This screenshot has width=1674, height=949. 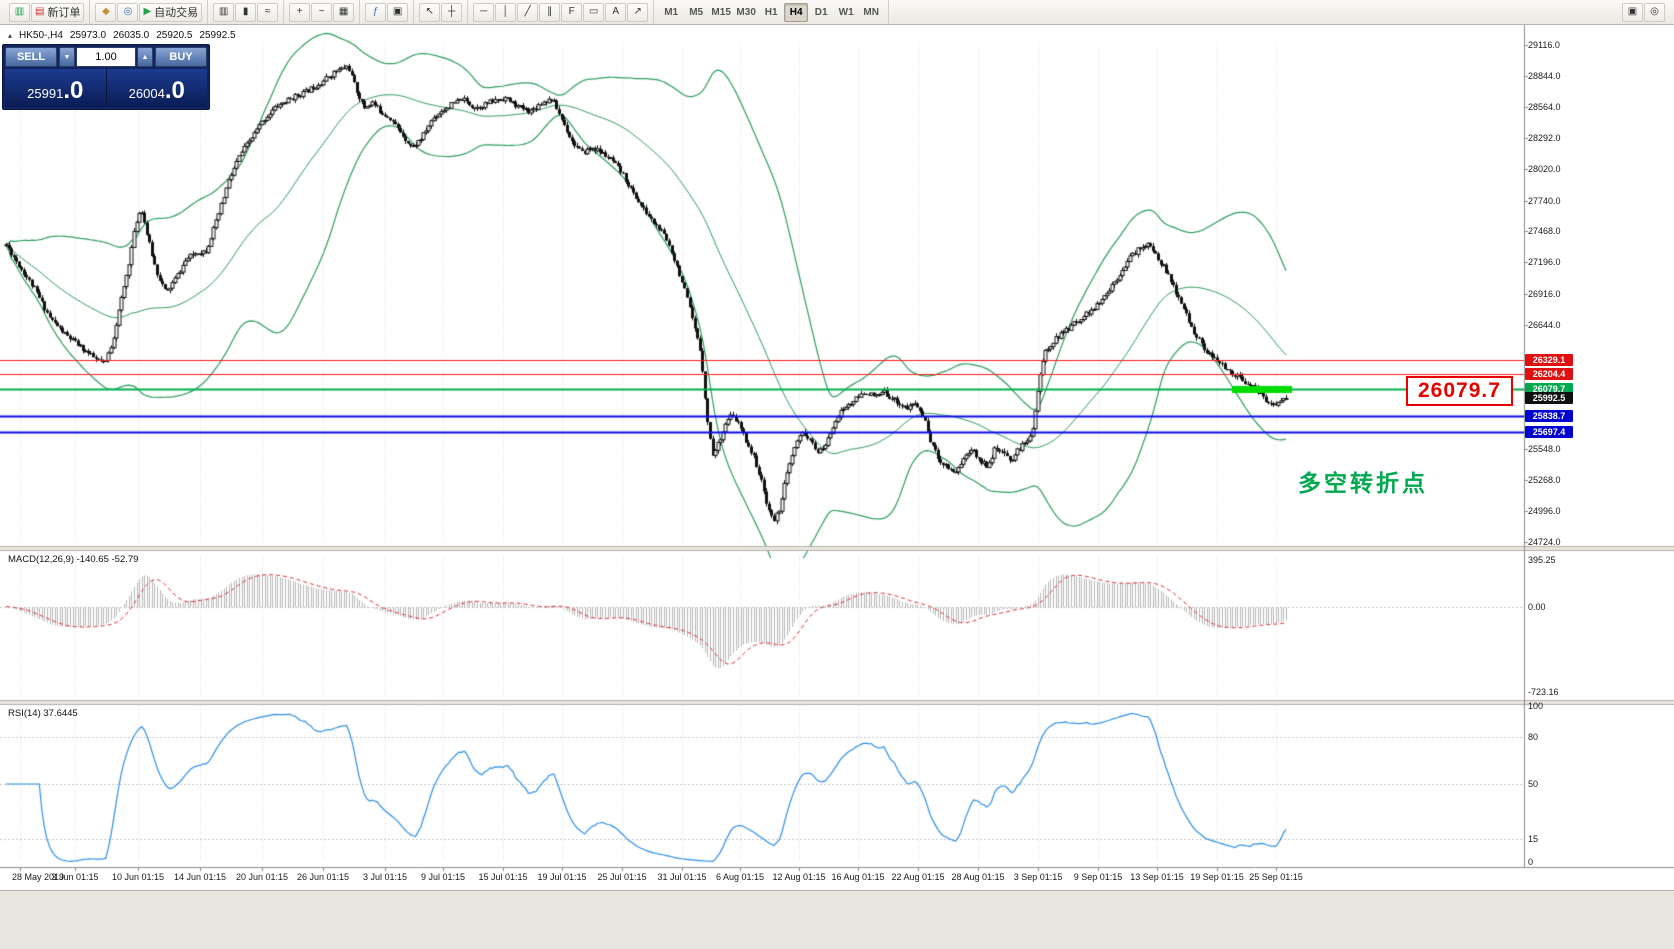 I want to click on channel-button: ∥, so click(x=550, y=12).